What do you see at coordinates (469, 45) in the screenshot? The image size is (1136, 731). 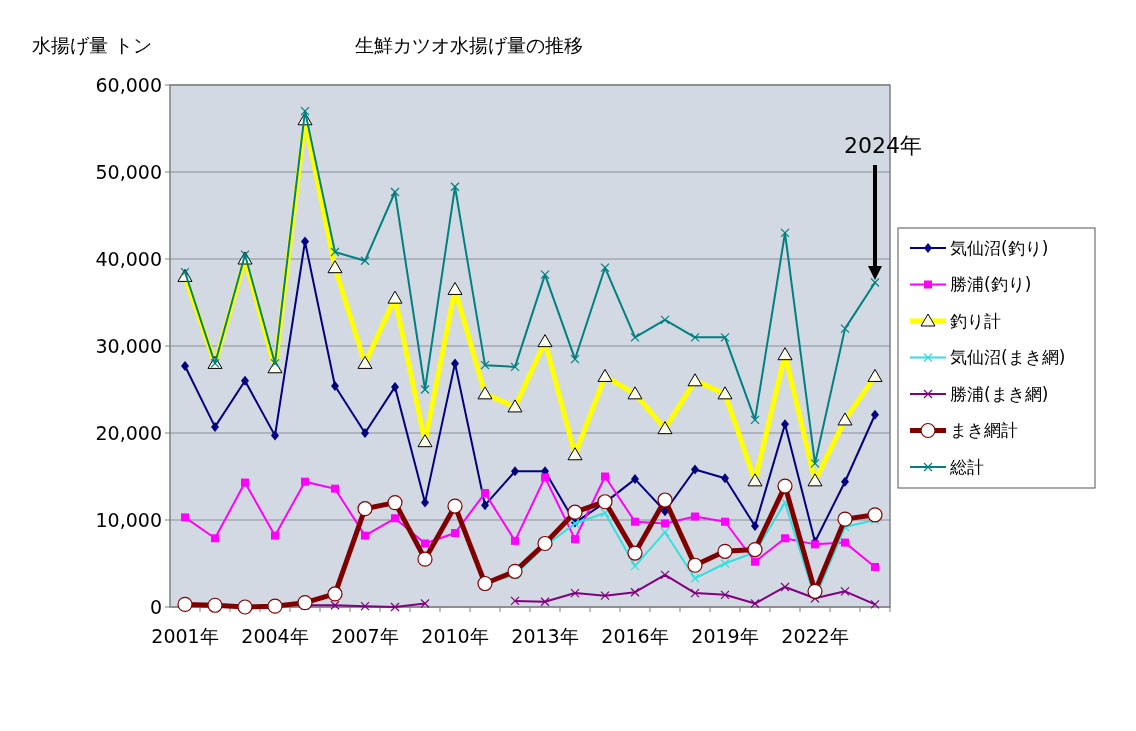 I see `chart-title: 生鮮カツオ水揚げ量の推移` at bounding box center [469, 45].